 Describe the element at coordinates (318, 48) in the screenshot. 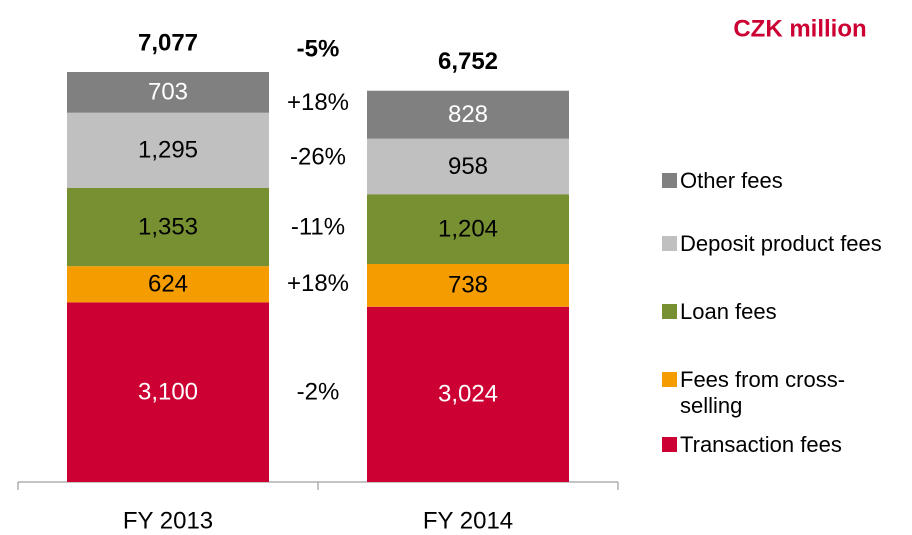

I see `total-change: -5%` at that location.